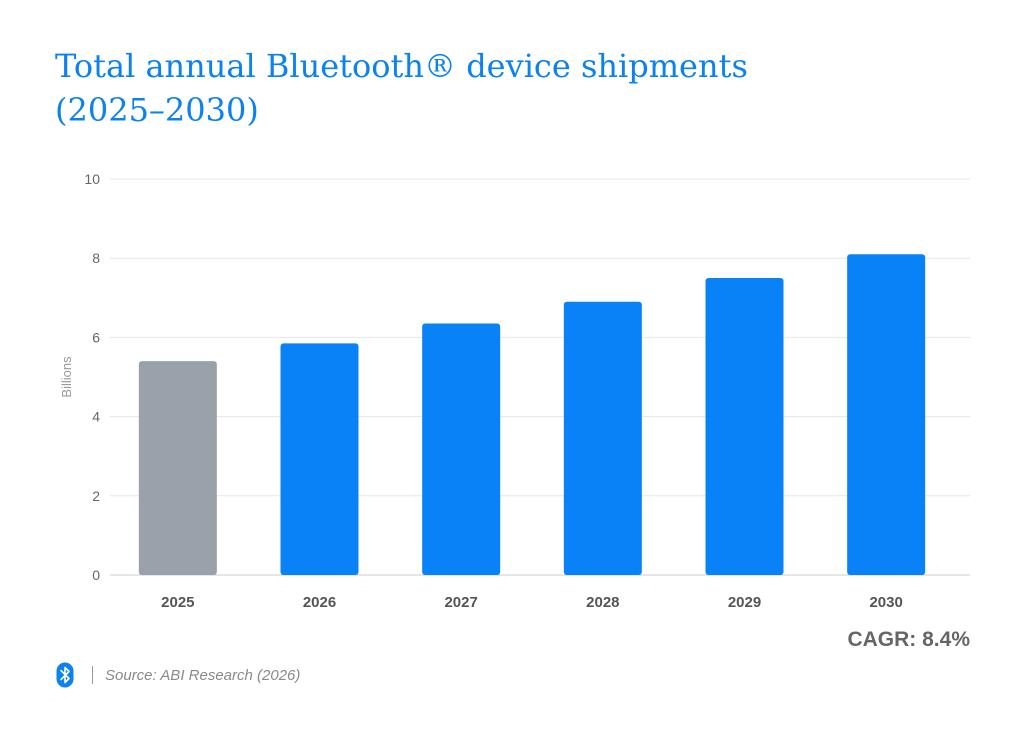 The width and height of the screenshot is (1024, 733). What do you see at coordinates (461, 449) in the screenshot?
I see `bar-2027` at bounding box center [461, 449].